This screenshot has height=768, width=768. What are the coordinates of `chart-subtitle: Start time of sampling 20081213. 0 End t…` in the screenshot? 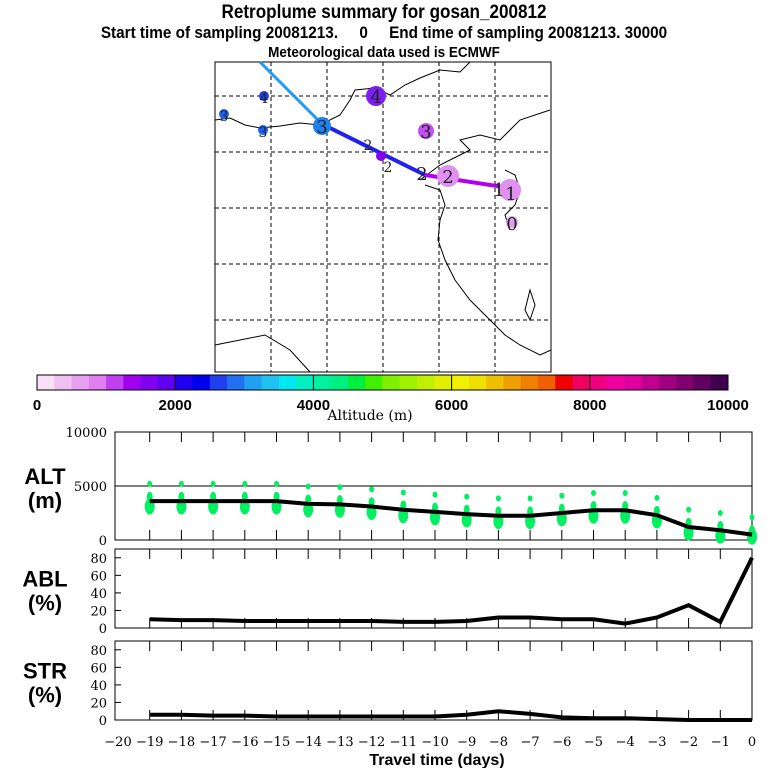 It's located at (384, 32).